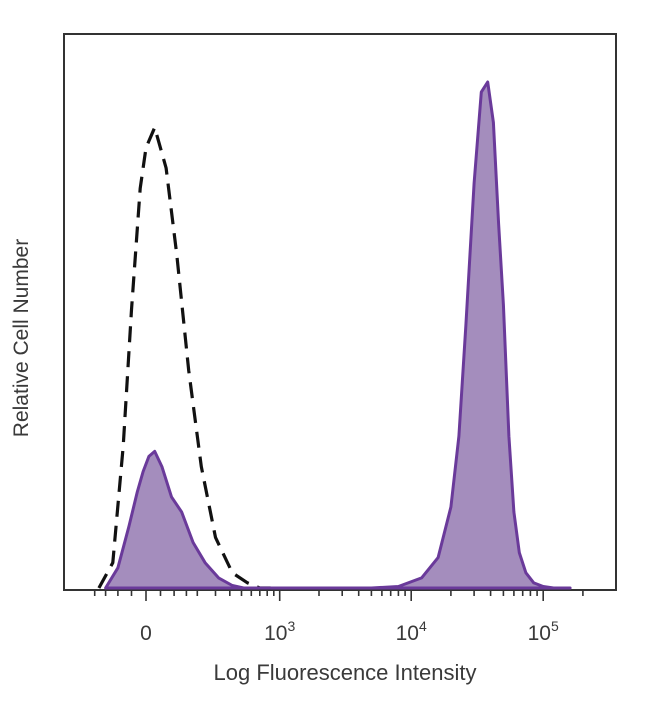 This screenshot has width=650, height=704. Describe the element at coordinates (146, 633) in the screenshot. I see `x-tick-label: 0` at that location.